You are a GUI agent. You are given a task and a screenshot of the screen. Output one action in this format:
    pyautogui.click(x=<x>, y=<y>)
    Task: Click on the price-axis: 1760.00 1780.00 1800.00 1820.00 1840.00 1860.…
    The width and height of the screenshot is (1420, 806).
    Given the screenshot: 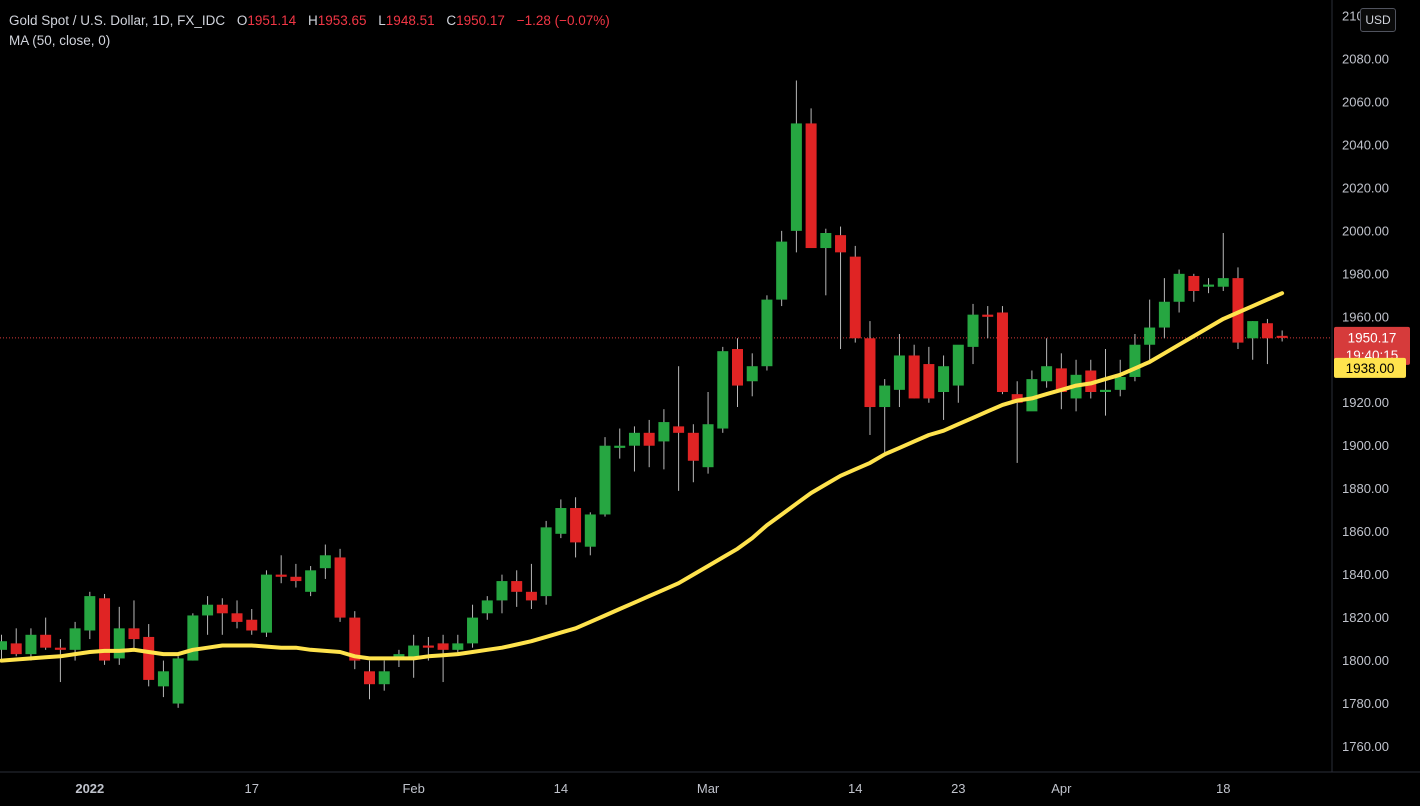 What is the action you would take?
    pyautogui.click(x=1365, y=382)
    